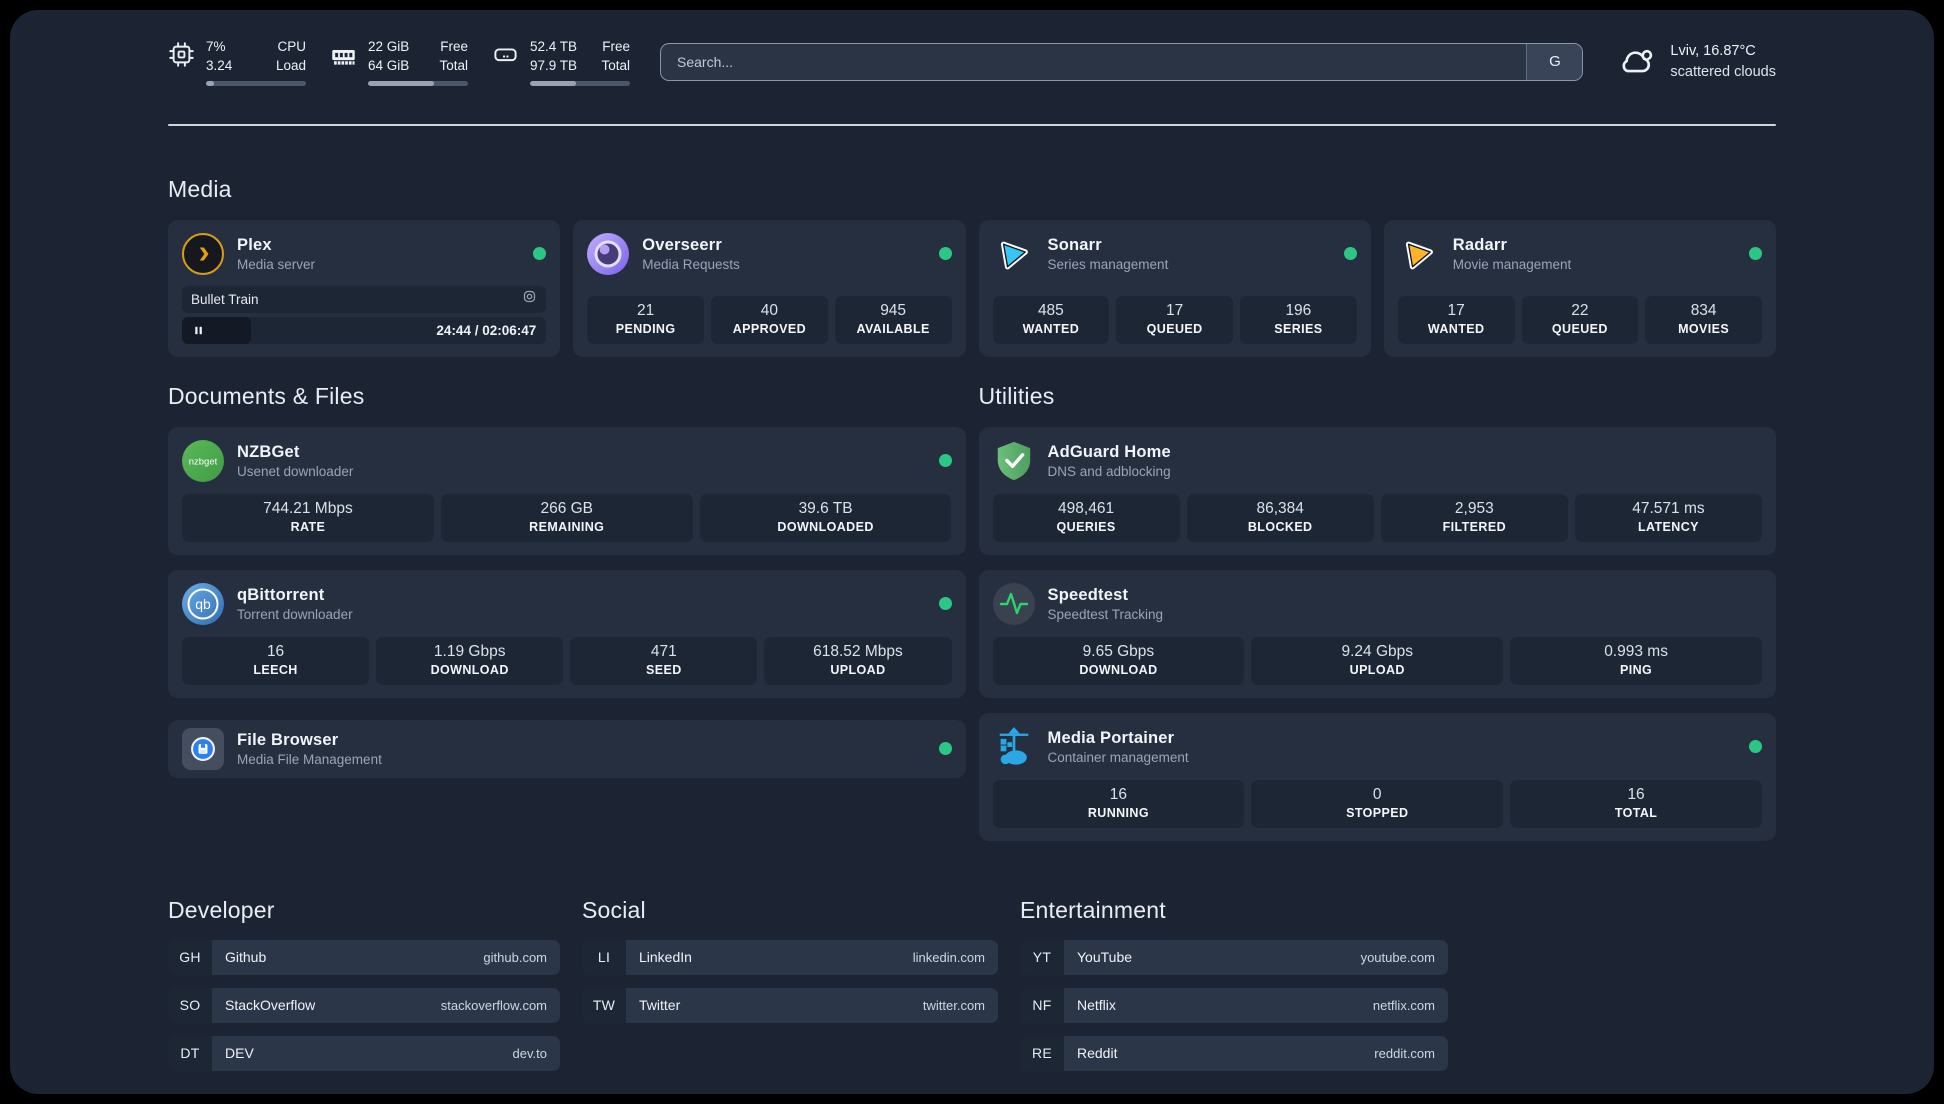  Describe the element at coordinates (825, 517) in the screenshot. I see `stat-downloaded: 39.6 TB DOWNLOADED` at that location.